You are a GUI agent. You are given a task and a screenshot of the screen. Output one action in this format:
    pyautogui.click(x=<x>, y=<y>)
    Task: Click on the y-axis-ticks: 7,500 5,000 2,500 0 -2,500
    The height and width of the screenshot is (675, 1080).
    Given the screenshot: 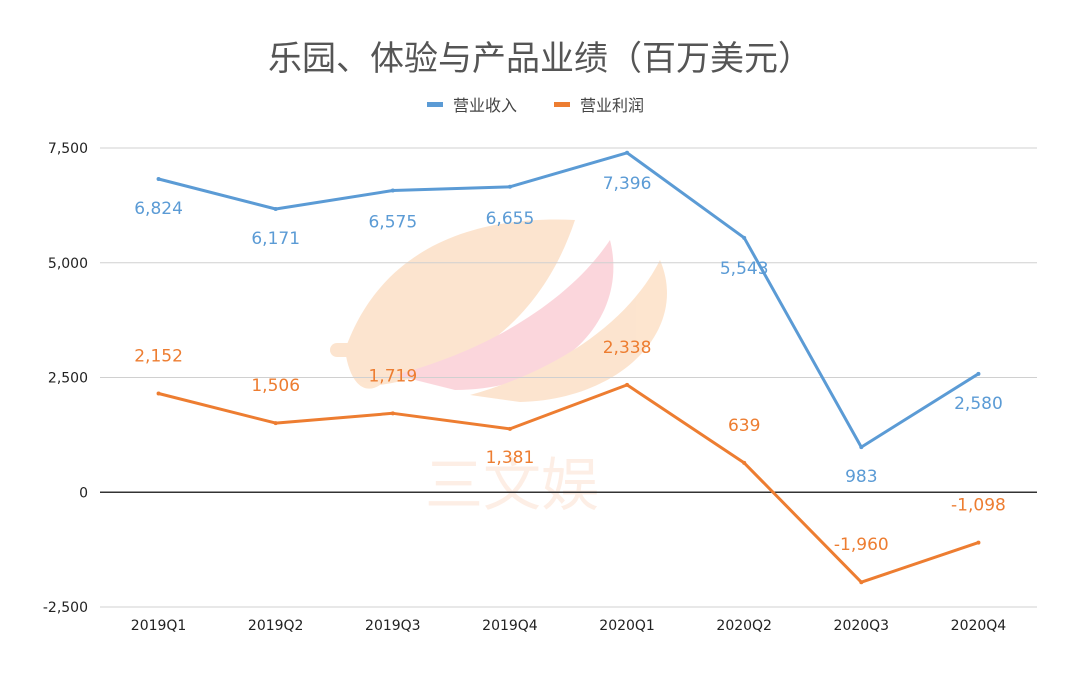 What is the action you would take?
    pyautogui.click(x=65, y=378)
    